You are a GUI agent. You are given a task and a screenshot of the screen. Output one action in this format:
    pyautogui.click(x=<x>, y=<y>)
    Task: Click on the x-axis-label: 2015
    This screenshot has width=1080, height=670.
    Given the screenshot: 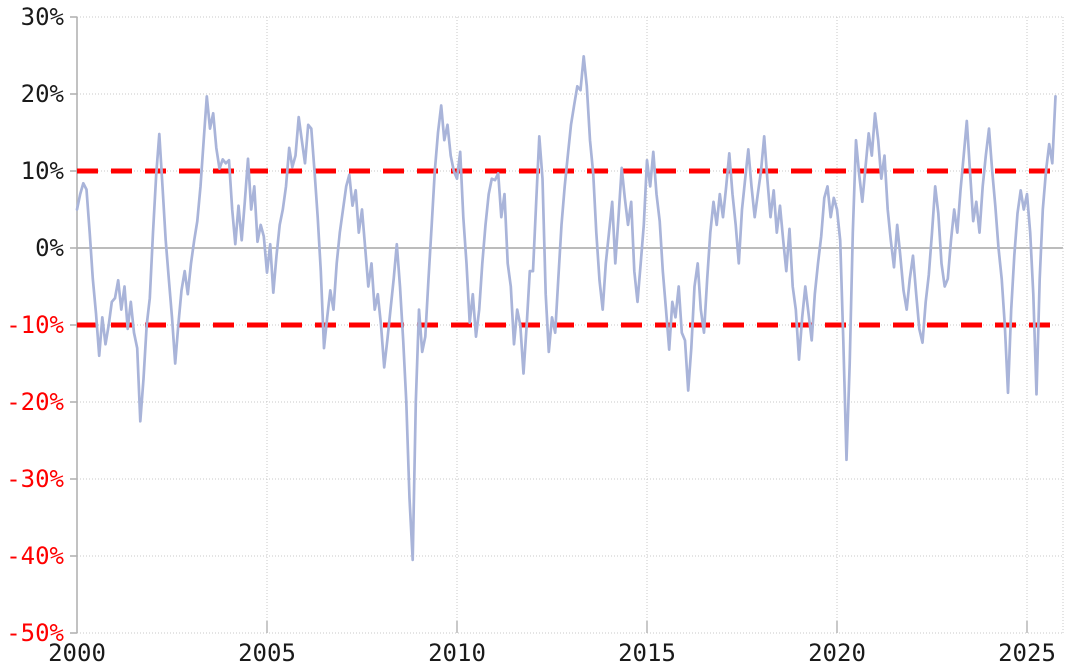 What is the action you would take?
    pyautogui.click(x=647, y=653)
    